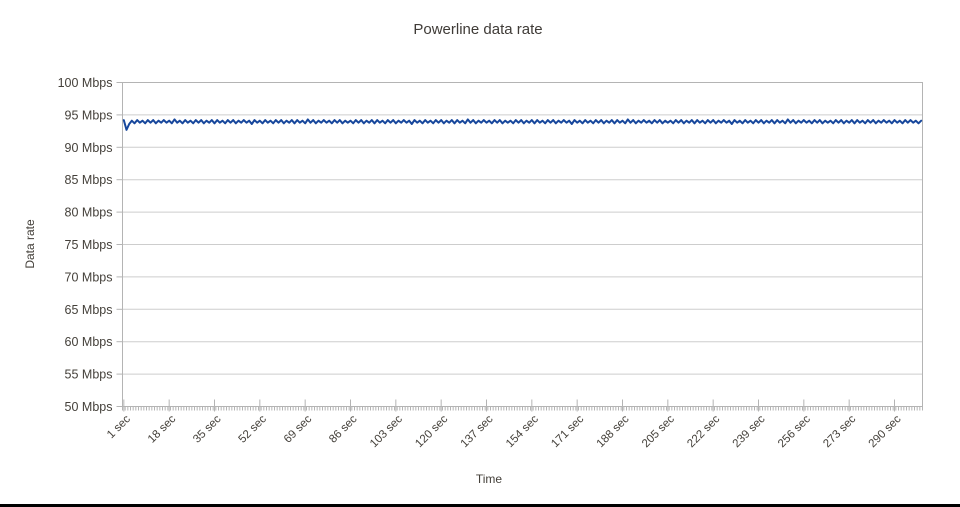 Image resolution: width=960 pixels, height=507 pixels. What do you see at coordinates (431, 431) in the screenshot?
I see `x-tick-label: 120 sec` at bounding box center [431, 431].